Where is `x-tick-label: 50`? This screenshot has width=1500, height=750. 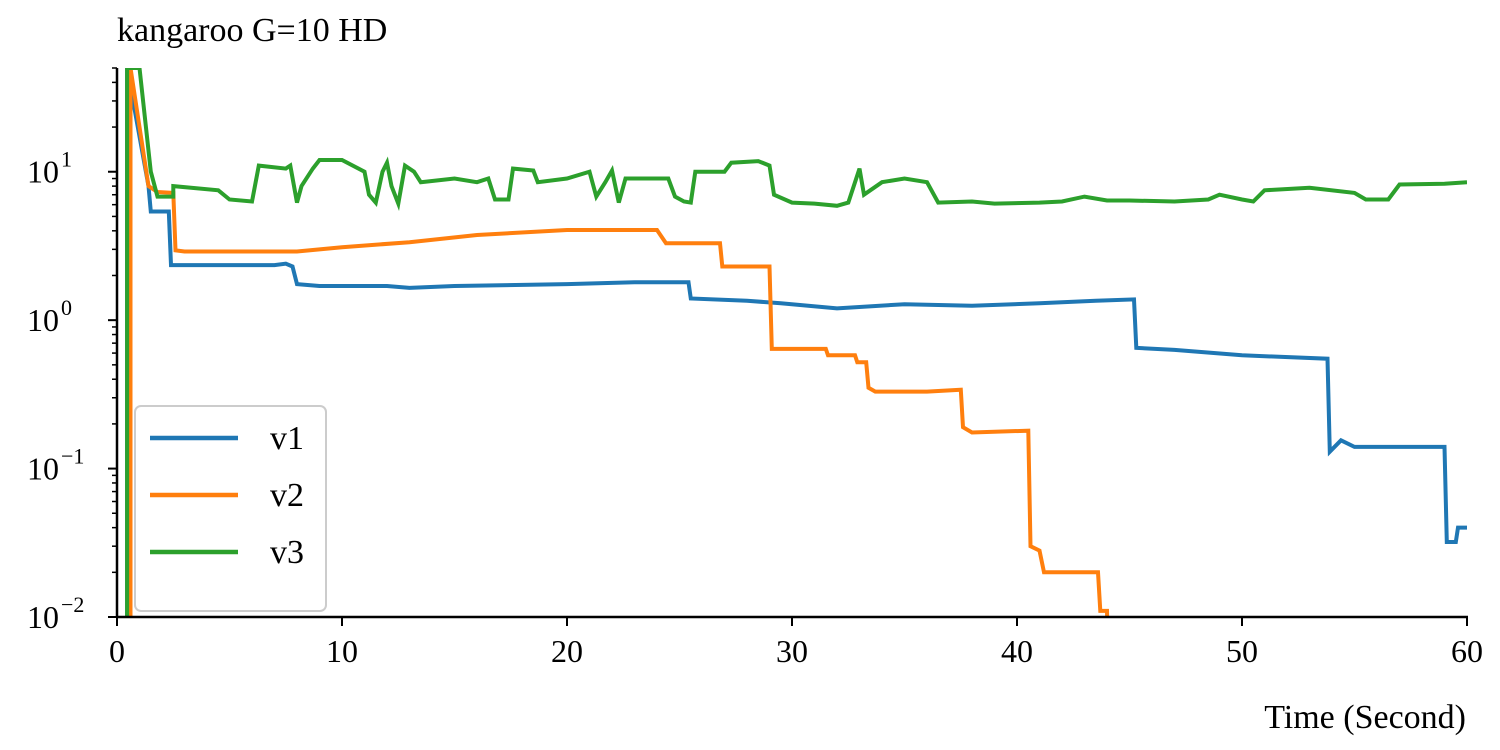
x-tick-label: 50 is located at coordinates (1242, 651).